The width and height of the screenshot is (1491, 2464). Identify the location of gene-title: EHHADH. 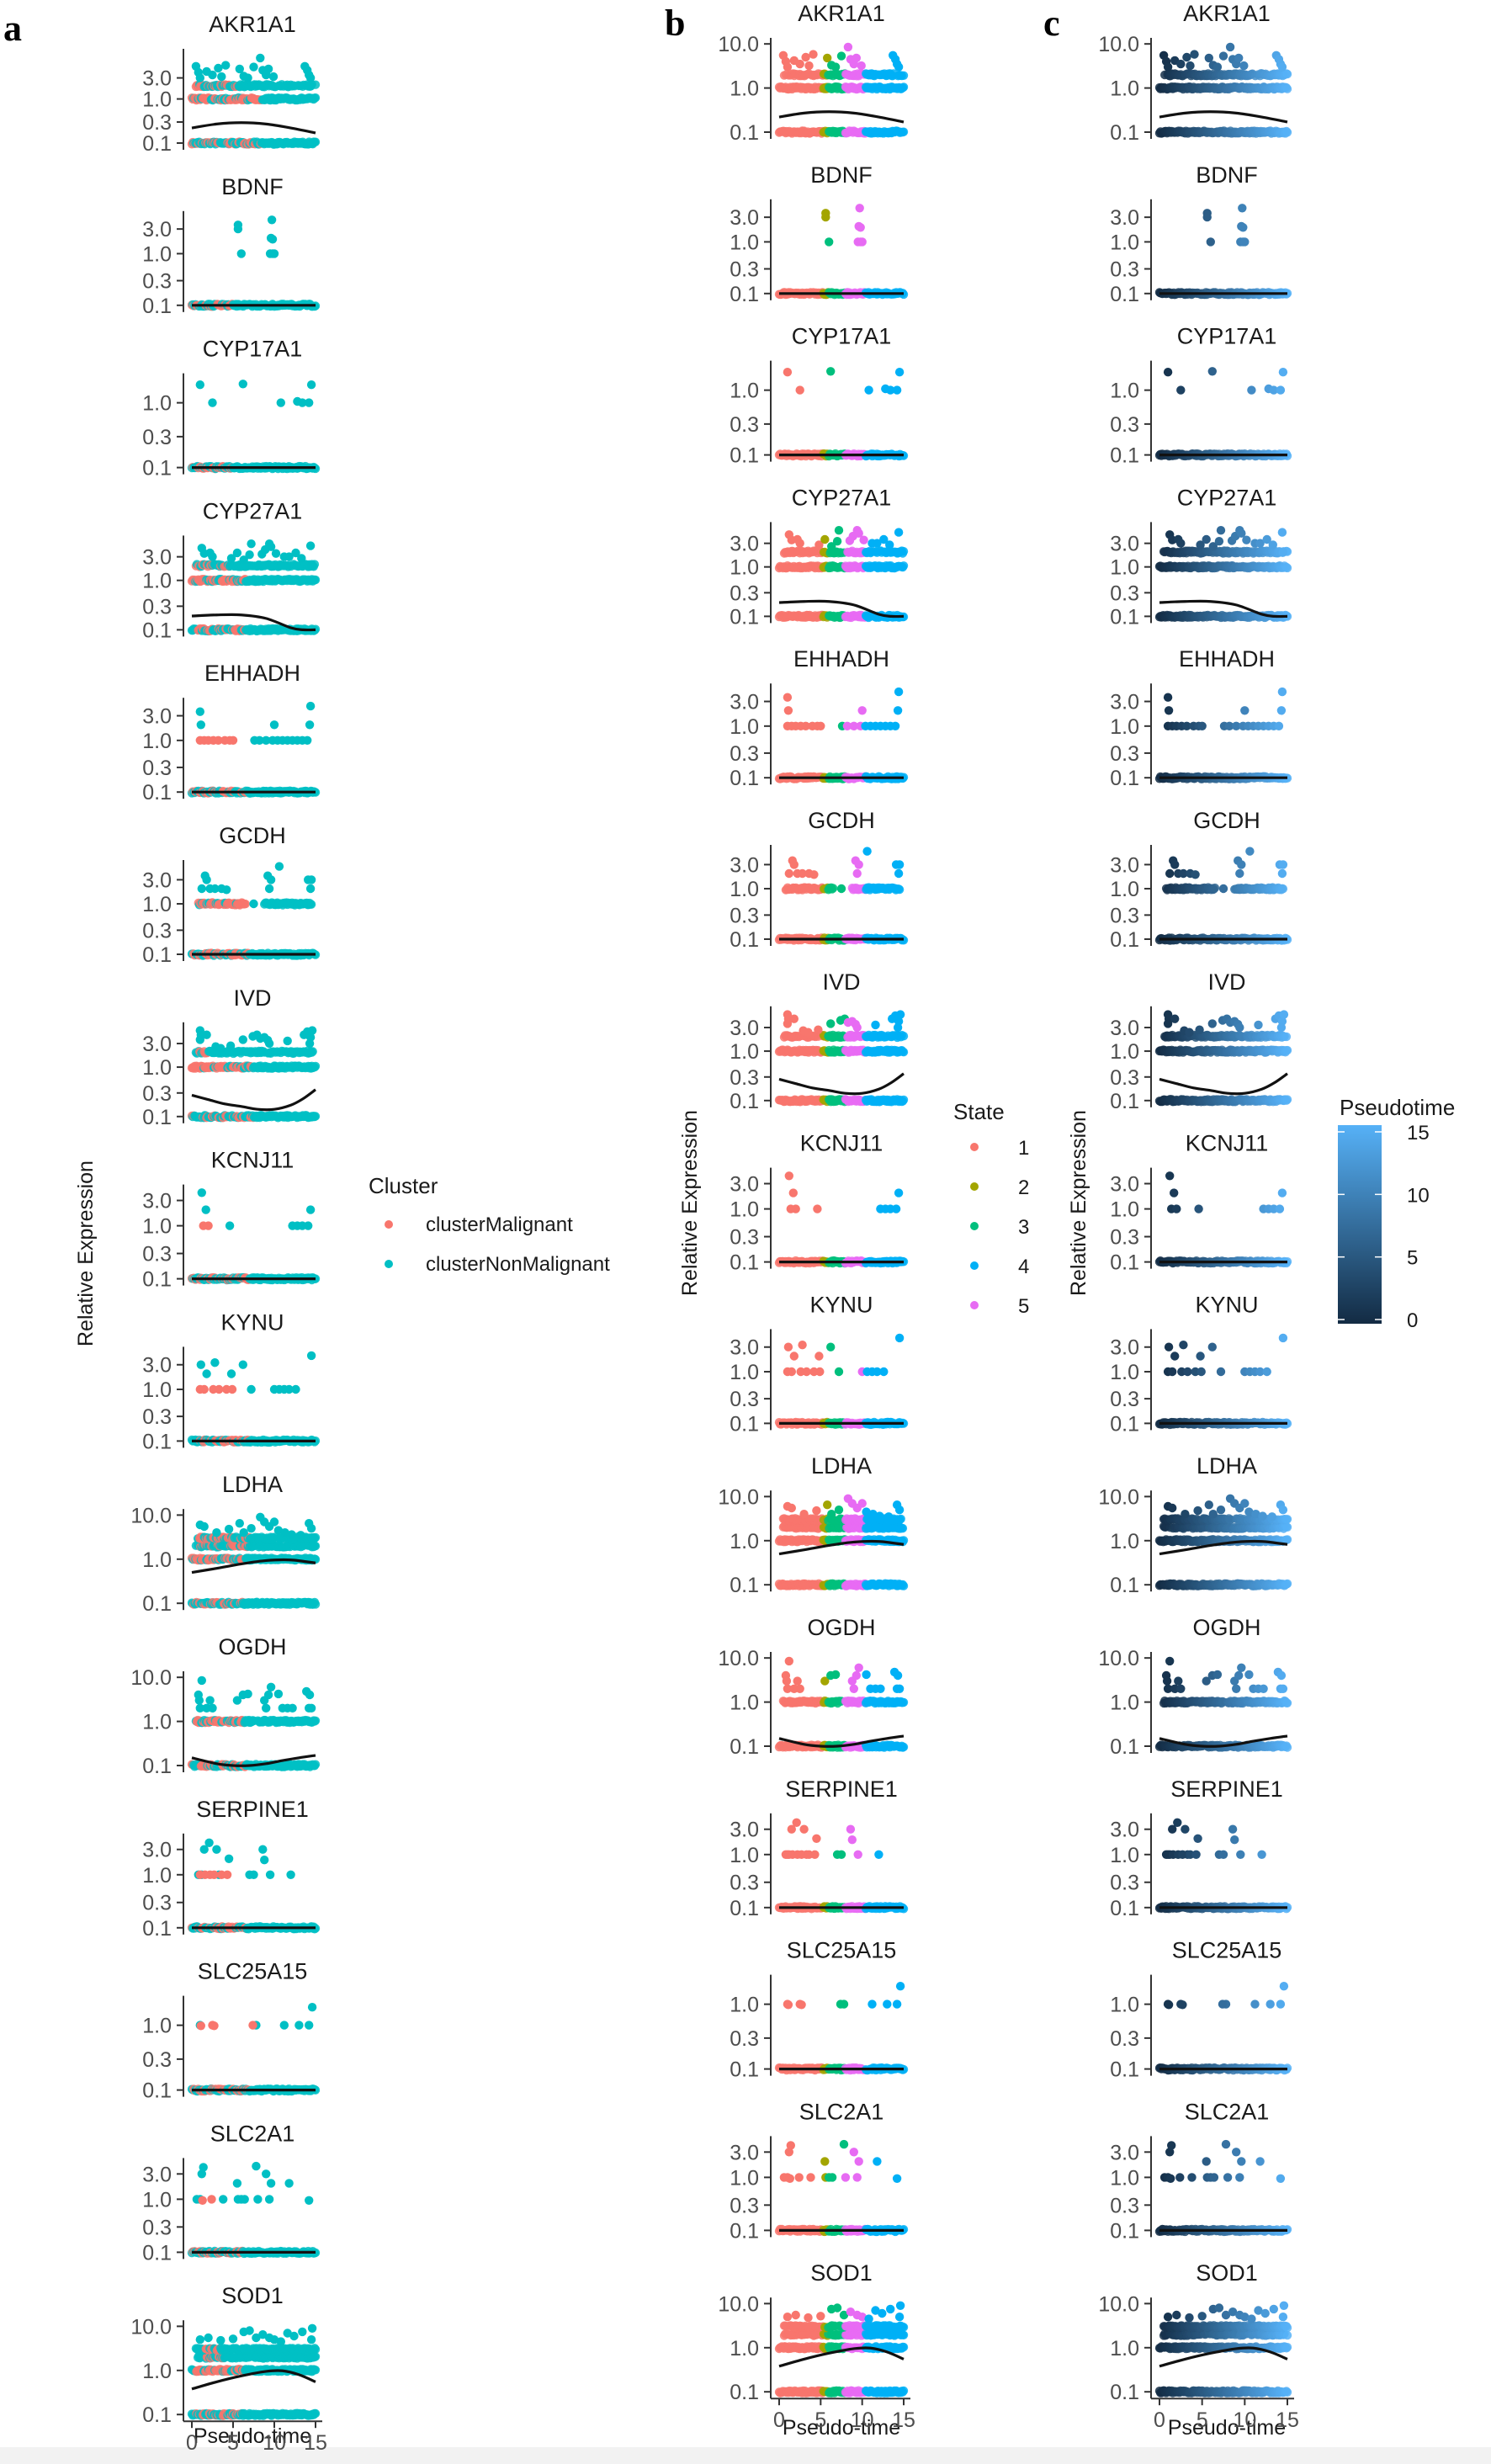
(252, 673).